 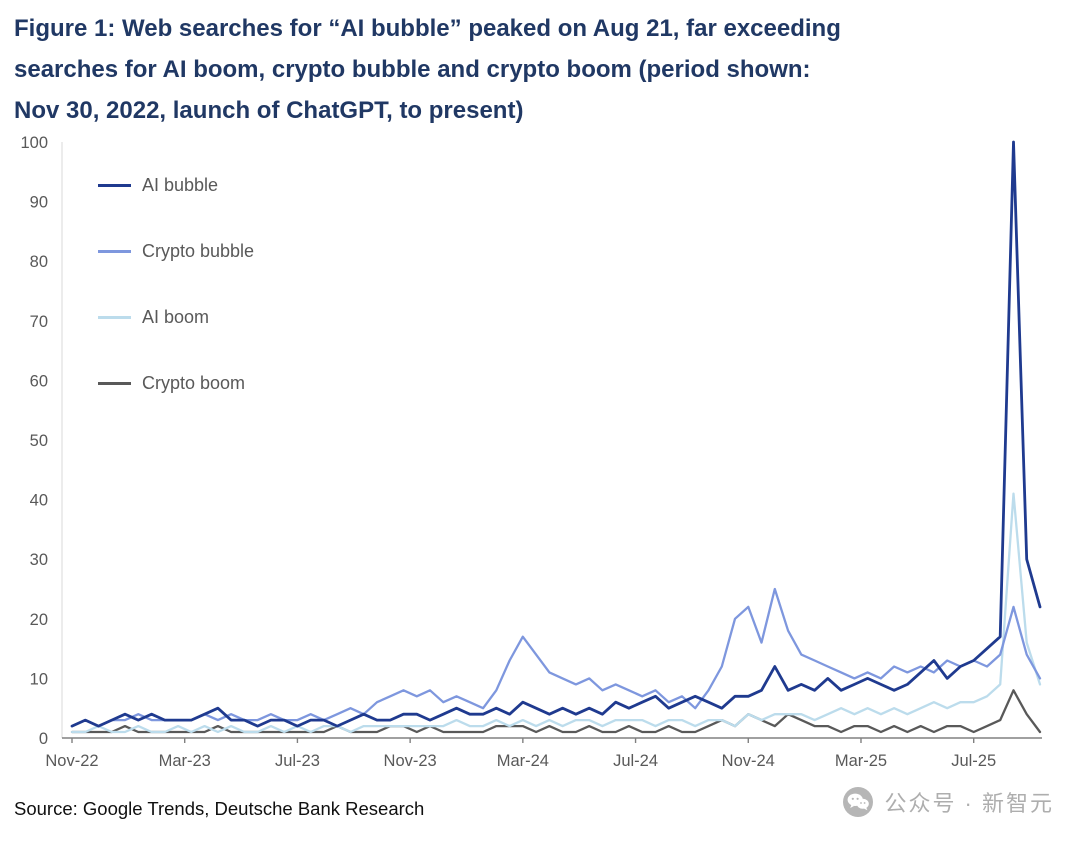 I want to click on y-tick-label: 30, so click(x=39, y=560).